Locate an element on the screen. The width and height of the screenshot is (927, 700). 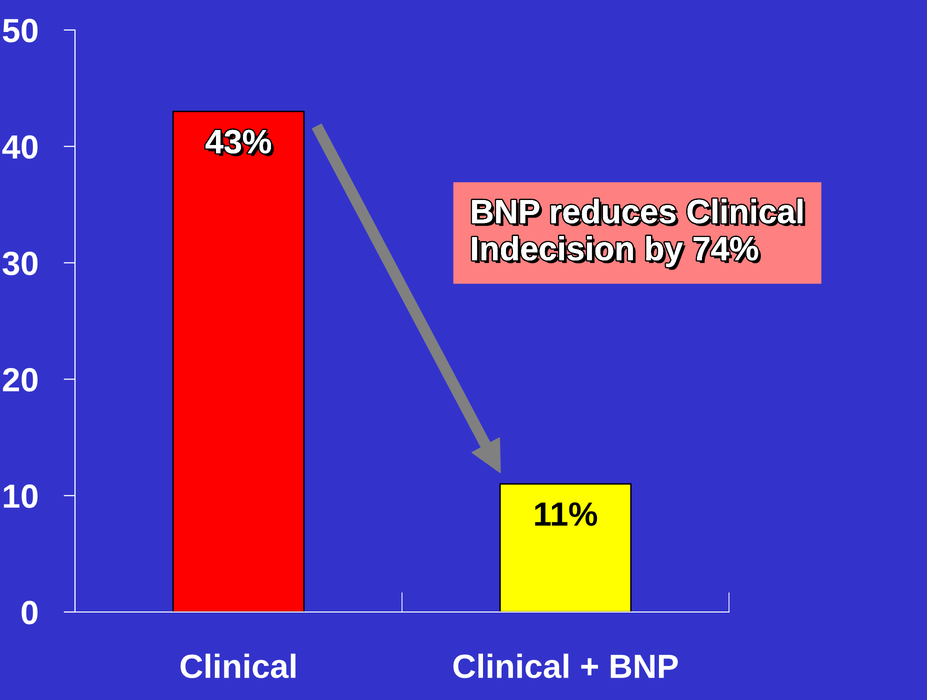
x-tick-label: Clinical + BNP is located at coordinates (565, 666).